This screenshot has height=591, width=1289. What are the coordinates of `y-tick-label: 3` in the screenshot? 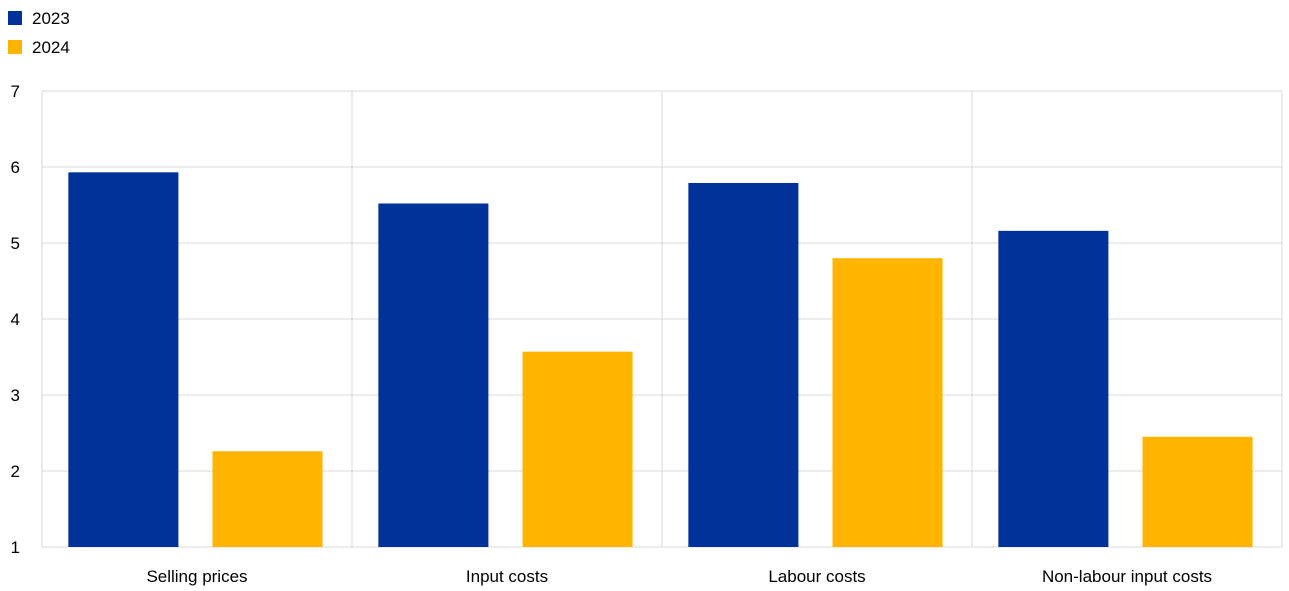 It's located at (15, 395).